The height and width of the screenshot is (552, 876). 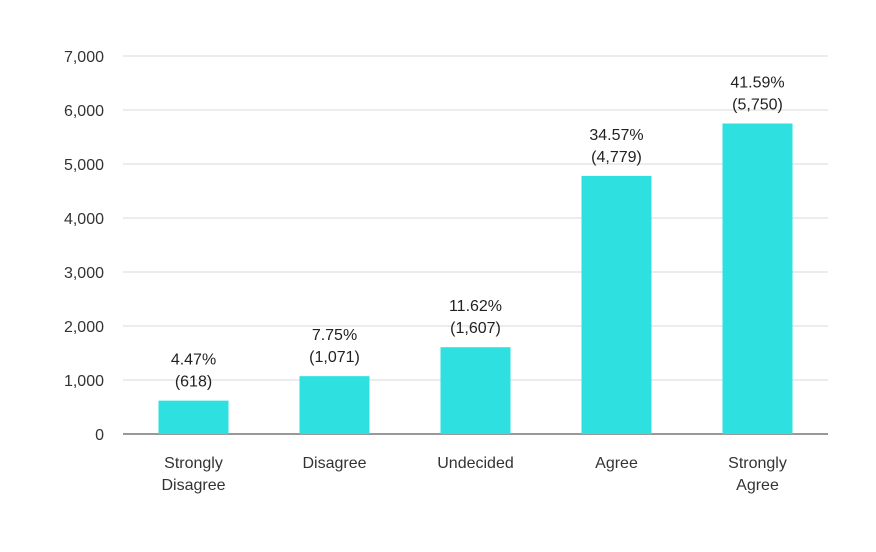 I want to click on y-tick-label: 0, so click(x=99, y=435).